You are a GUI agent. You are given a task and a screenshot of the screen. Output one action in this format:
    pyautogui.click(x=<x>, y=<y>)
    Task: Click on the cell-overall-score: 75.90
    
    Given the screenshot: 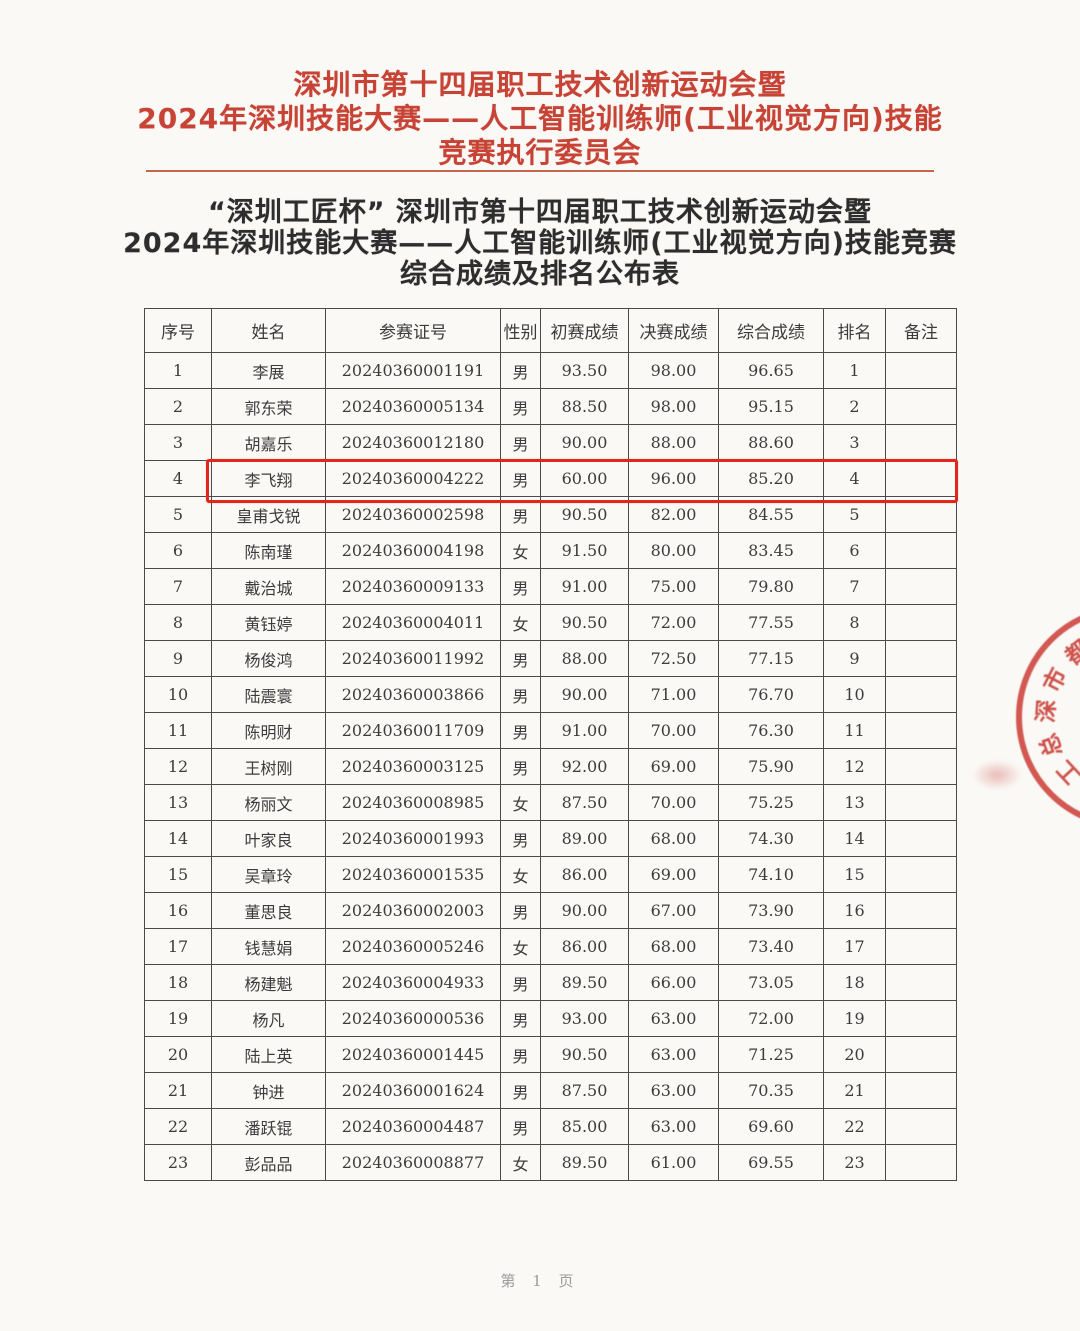 What is the action you would take?
    pyautogui.click(x=771, y=766)
    